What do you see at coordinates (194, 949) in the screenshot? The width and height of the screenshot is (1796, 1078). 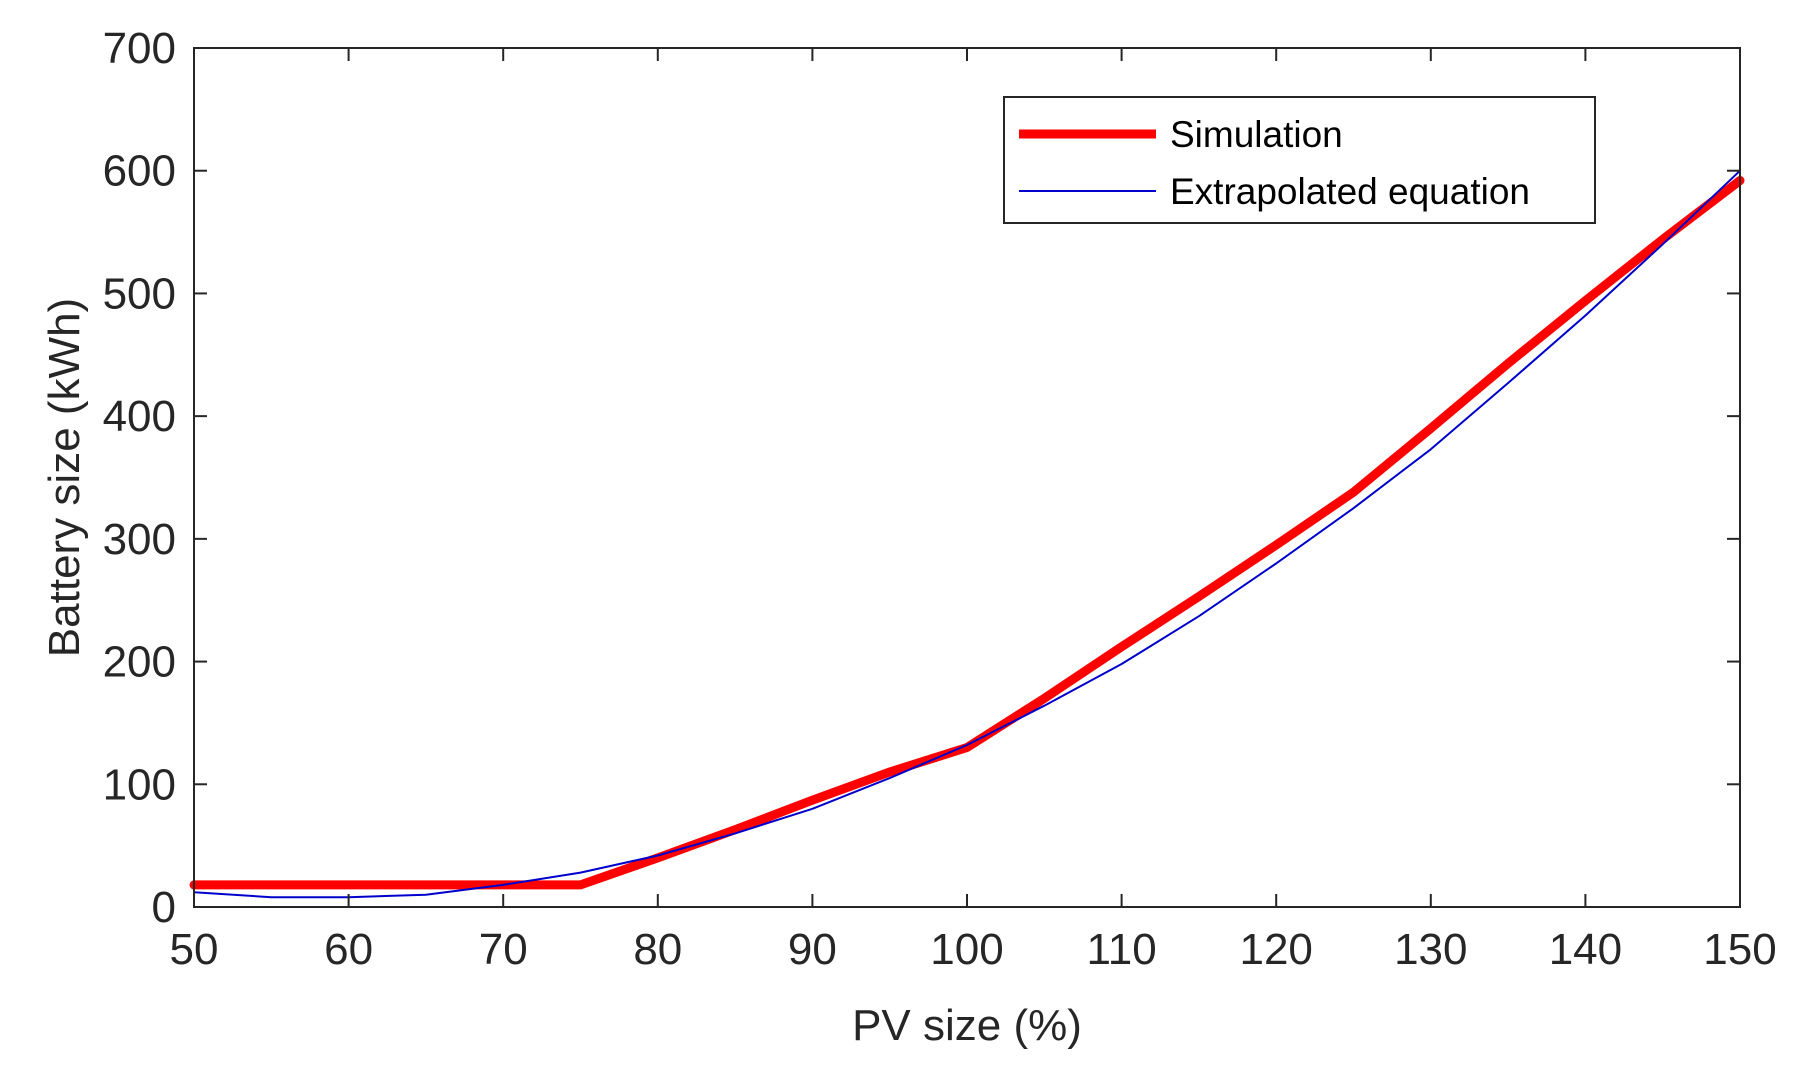 I see `x-tick-label: 50` at bounding box center [194, 949].